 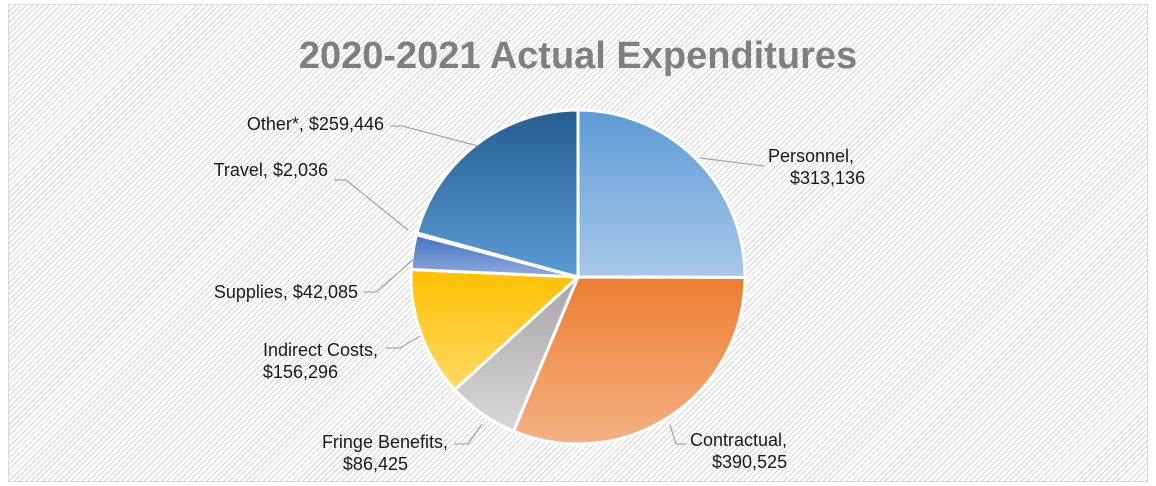 I want to click on data-label: Other*, $259,446, so click(x=315, y=124).